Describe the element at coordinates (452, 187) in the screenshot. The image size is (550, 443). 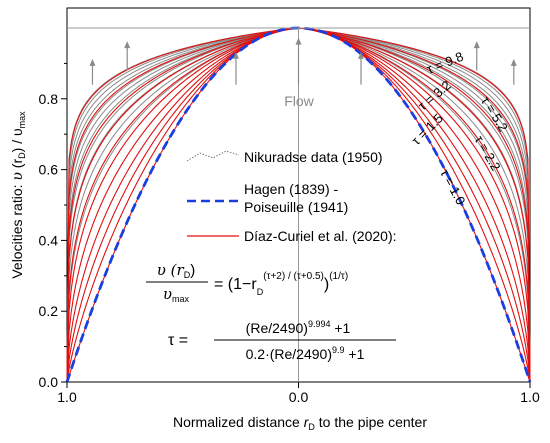
I see `tau-label-5: τ = 1.0` at that location.